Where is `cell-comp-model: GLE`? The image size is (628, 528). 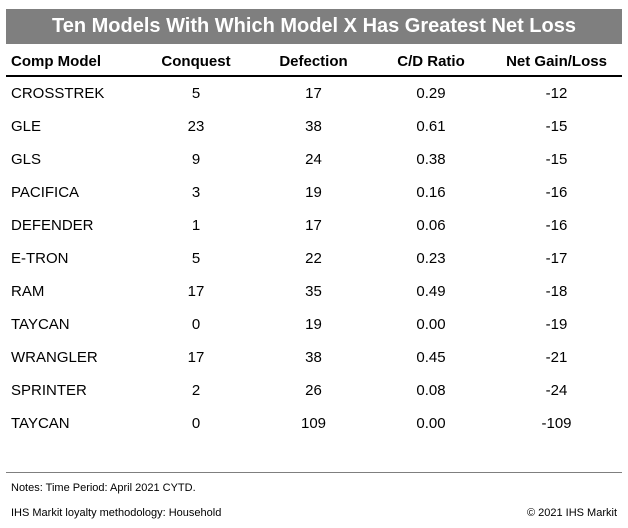 cell-comp-model: GLE is located at coordinates (26, 126).